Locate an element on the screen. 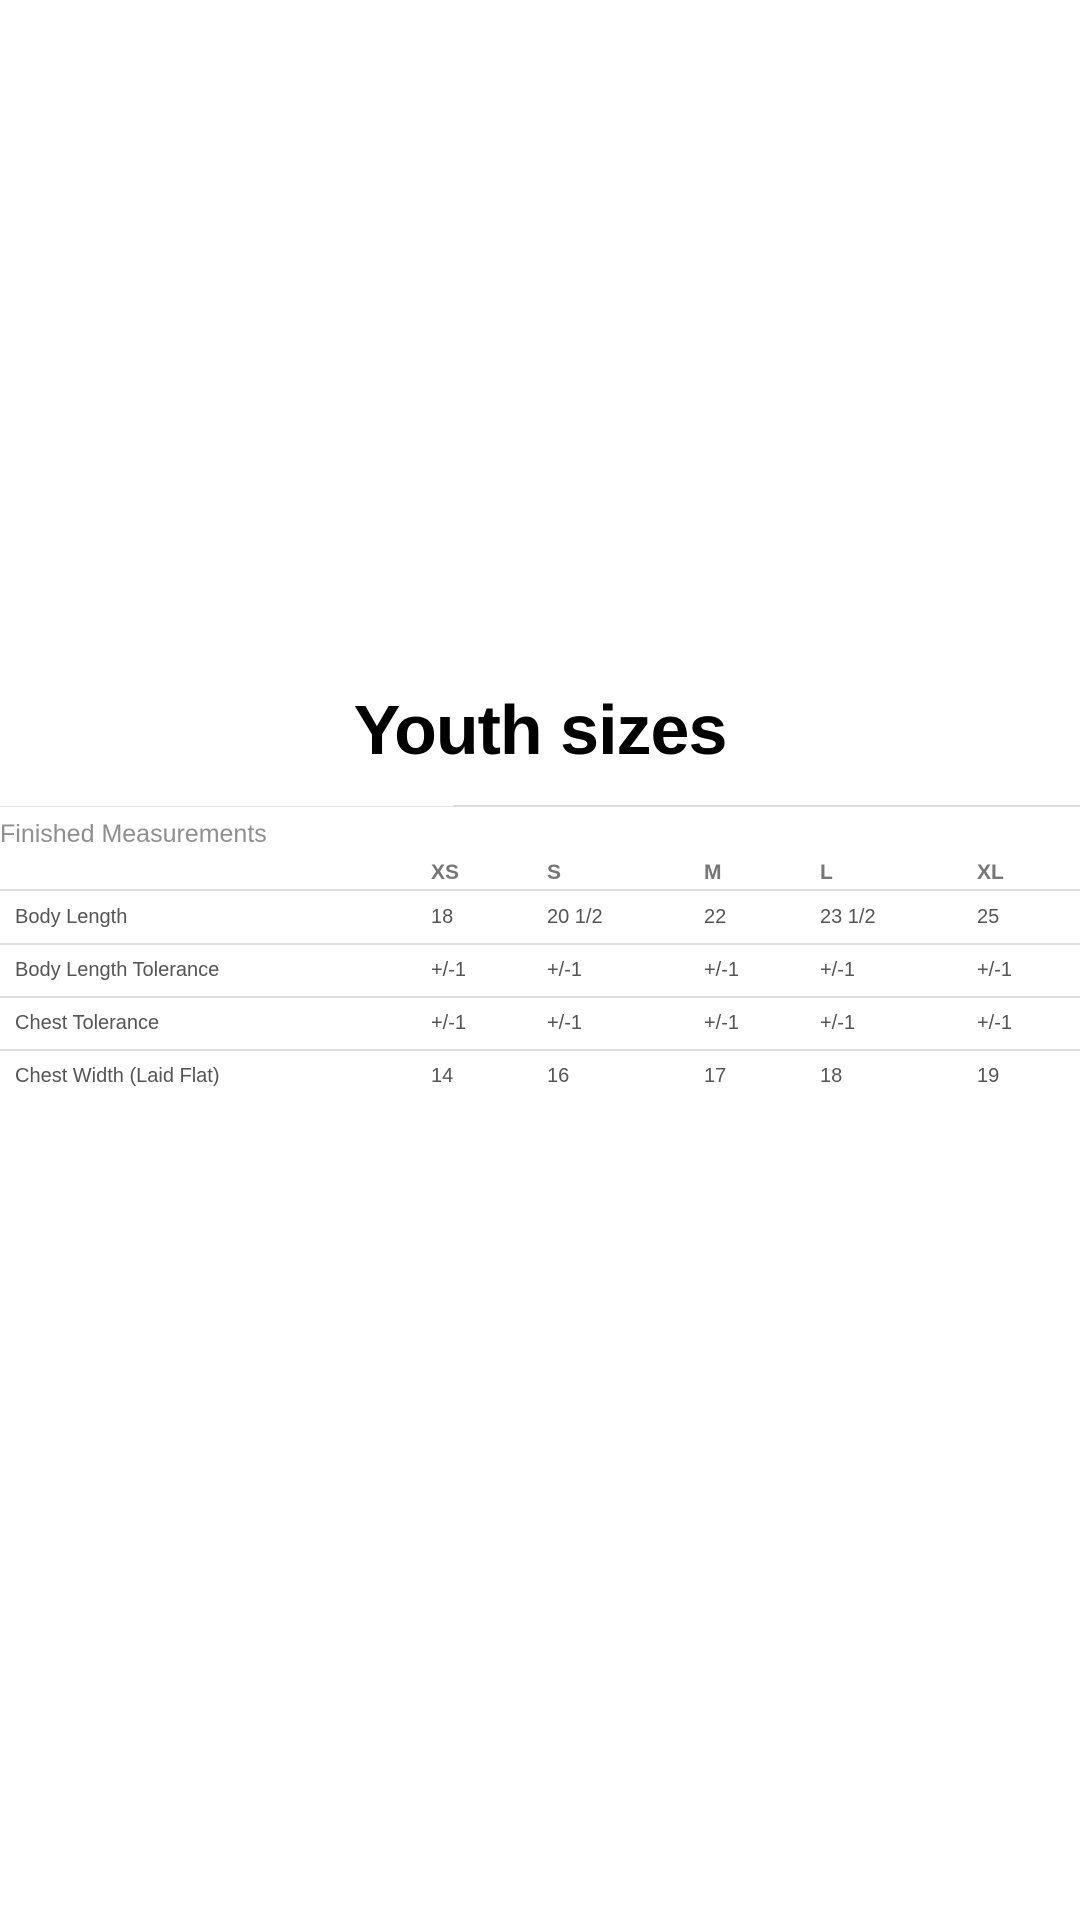 The width and height of the screenshot is (1080, 1920). table-header-row: XS S M L XL is located at coordinates (540, 873).